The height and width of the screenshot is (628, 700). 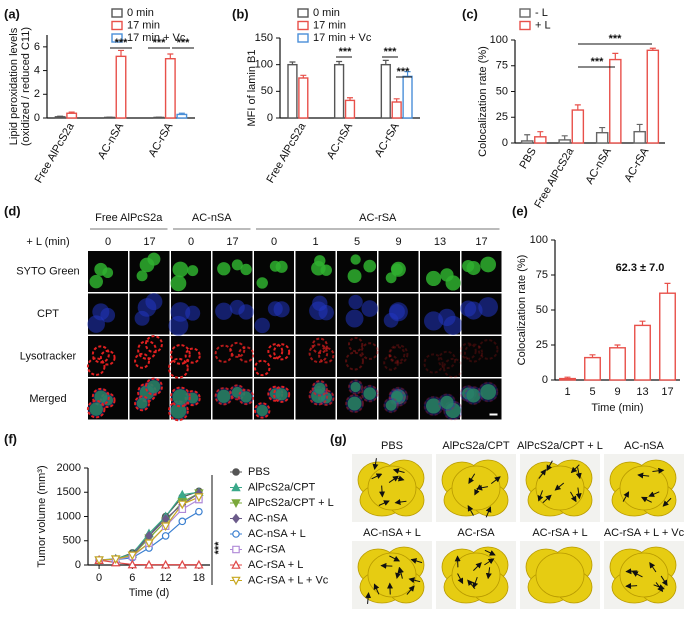 I want to click on panel-letter: (g), so click(x=338, y=438).